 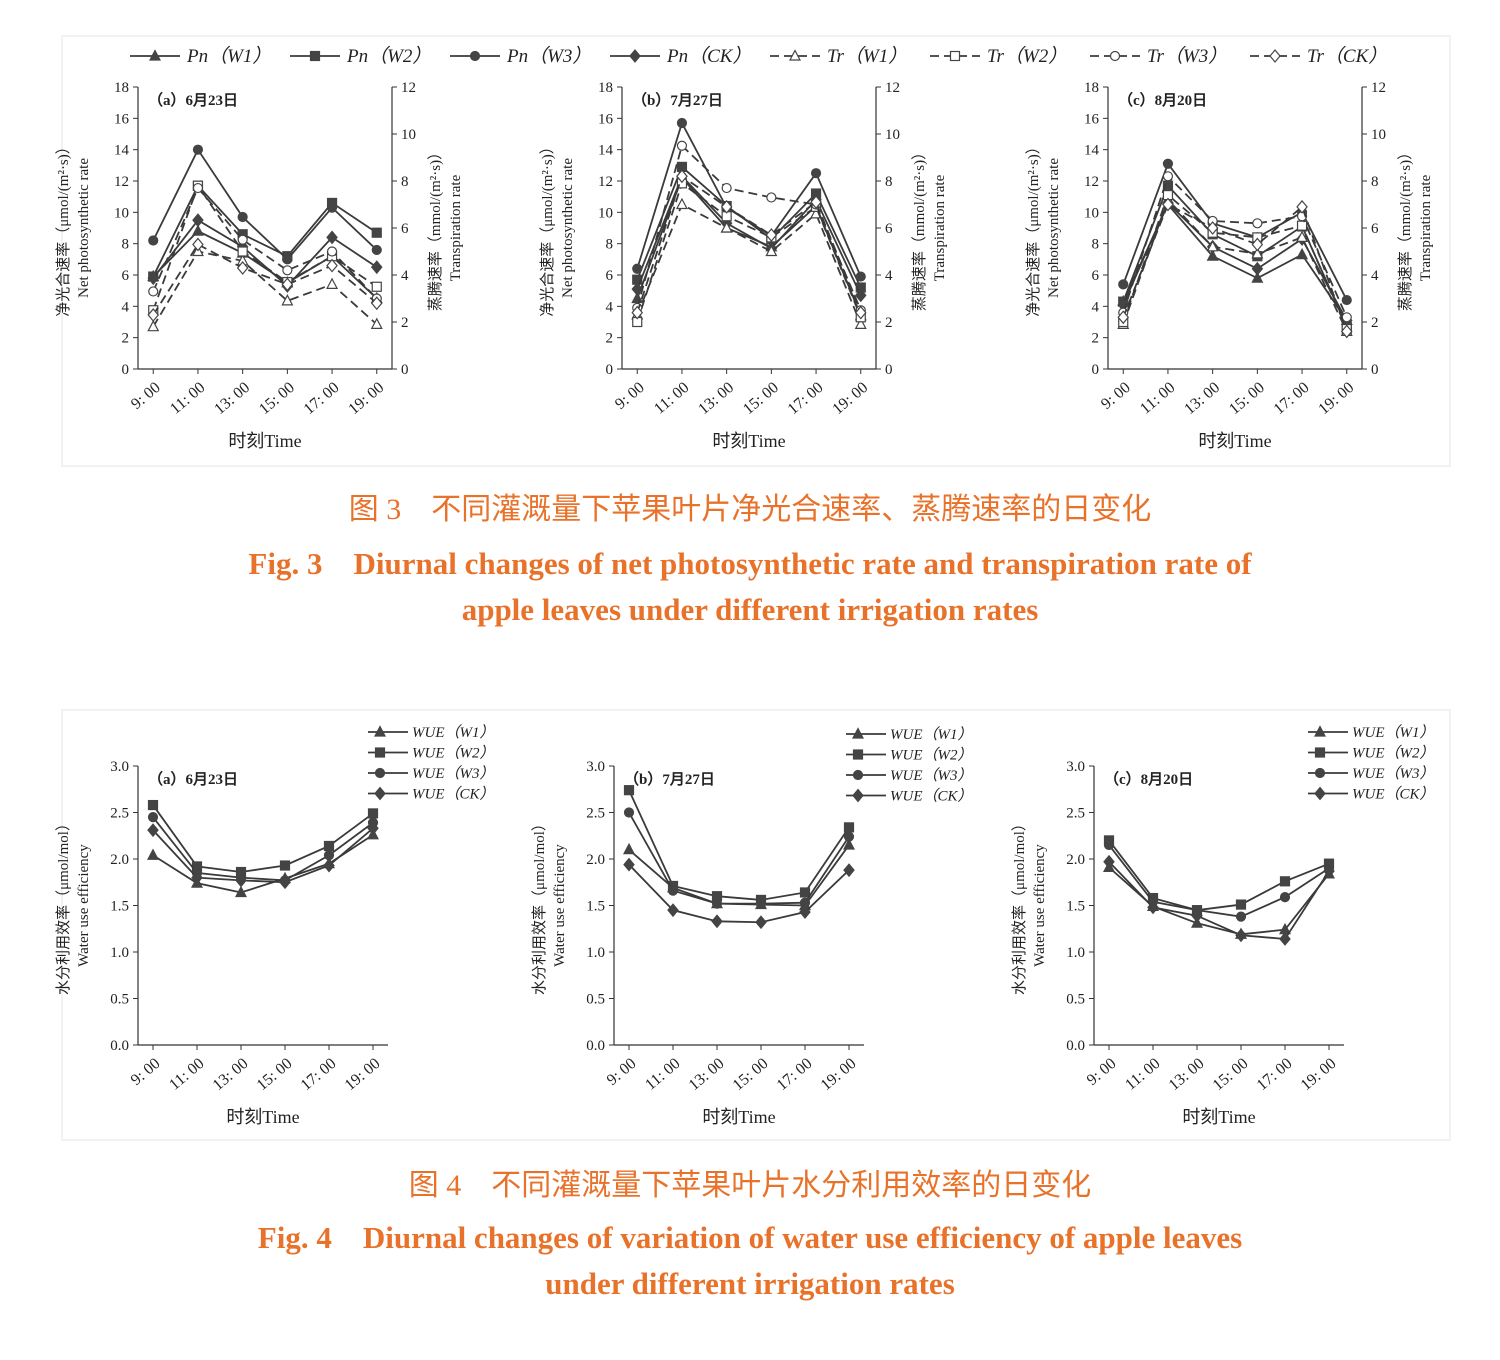 I want to click on legend-label: Pn（W1）, so click(x=228, y=56).